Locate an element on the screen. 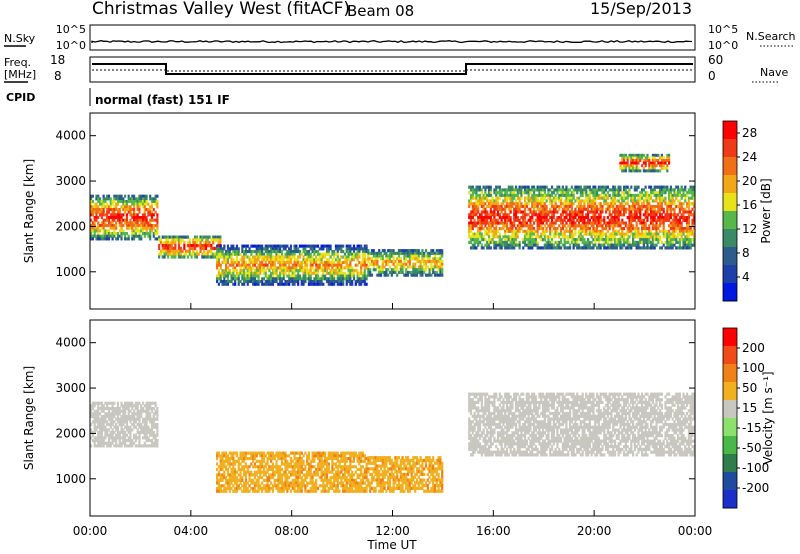 The image size is (800, 554). noise-left-tick-top: 10^5 is located at coordinates (71, 29).